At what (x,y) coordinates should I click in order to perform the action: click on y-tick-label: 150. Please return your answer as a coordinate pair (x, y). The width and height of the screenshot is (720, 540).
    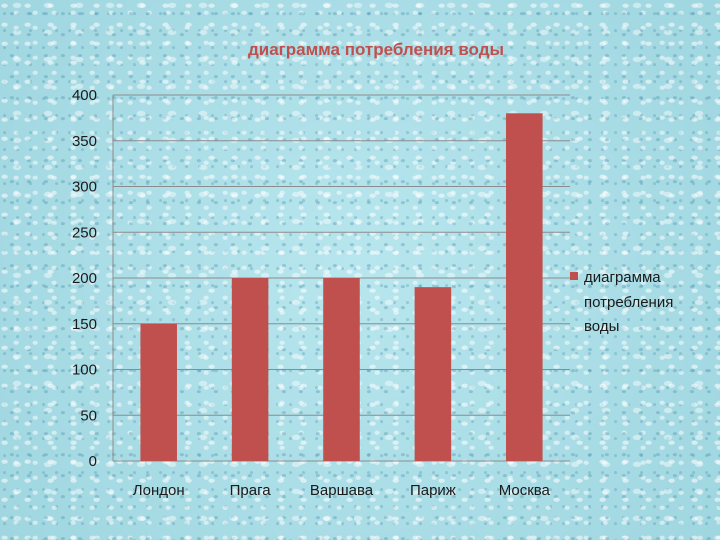
    Looking at the image, I should click on (84, 324).